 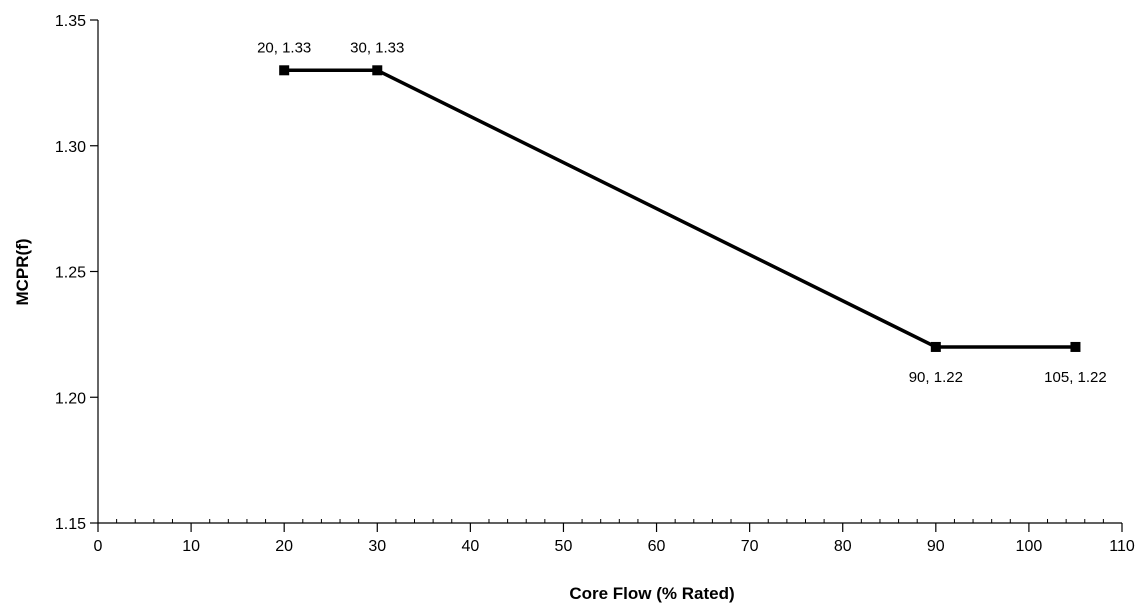 What do you see at coordinates (1122, 546) in the screenshot?
I see `x-tick-label: 110` at bounding box center [1122, 546].